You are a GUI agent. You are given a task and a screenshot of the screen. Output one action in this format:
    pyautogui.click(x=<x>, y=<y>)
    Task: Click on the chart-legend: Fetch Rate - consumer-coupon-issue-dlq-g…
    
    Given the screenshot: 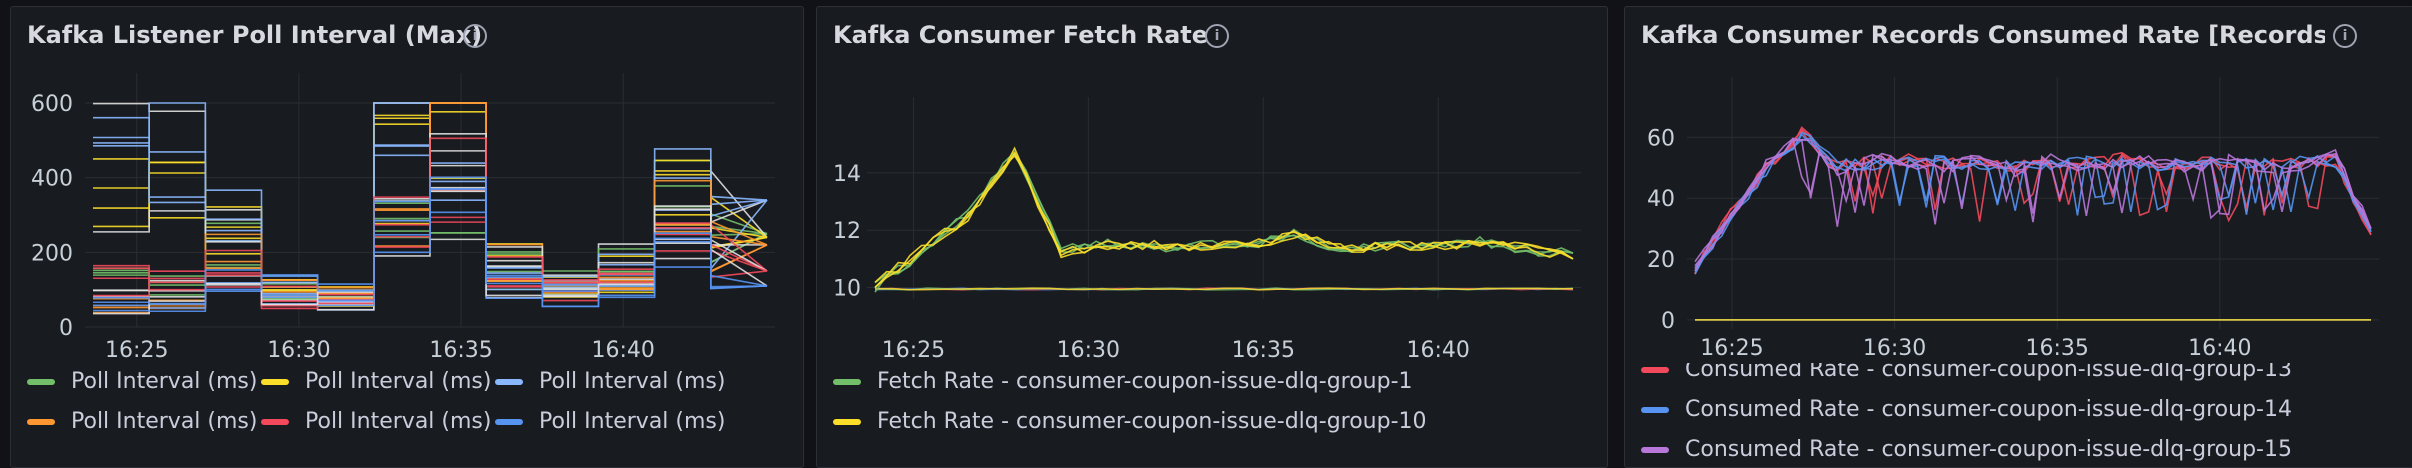 What is the action you would take?
    pyautogui.click(x=1212, y=414)
    